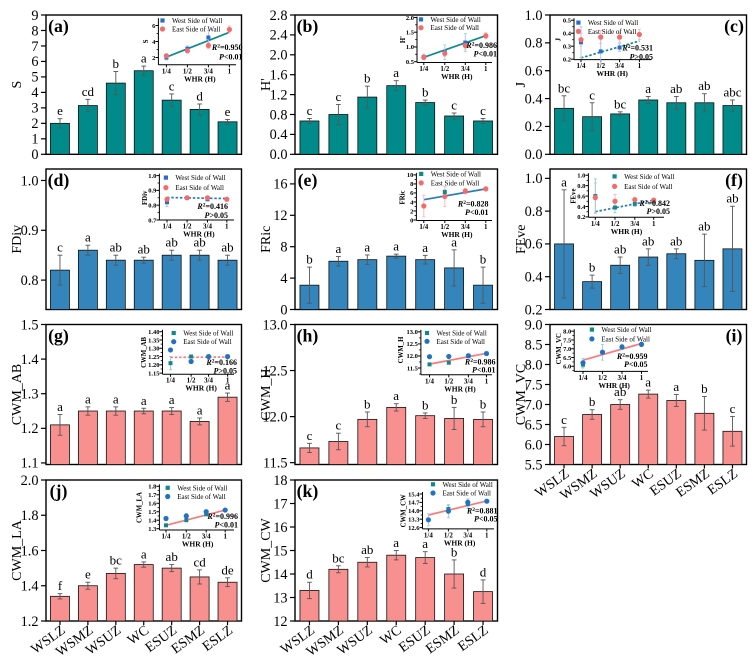 This screenshot has width=756, height=665. I want to click on svg-text: 1.6, so click(279, 76).